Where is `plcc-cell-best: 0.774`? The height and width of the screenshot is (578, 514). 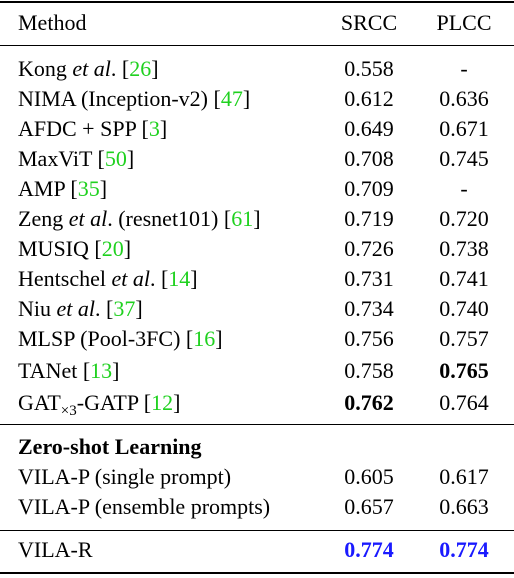
plcc-cell-best: 0.774 is located at coordinates (464, 549).